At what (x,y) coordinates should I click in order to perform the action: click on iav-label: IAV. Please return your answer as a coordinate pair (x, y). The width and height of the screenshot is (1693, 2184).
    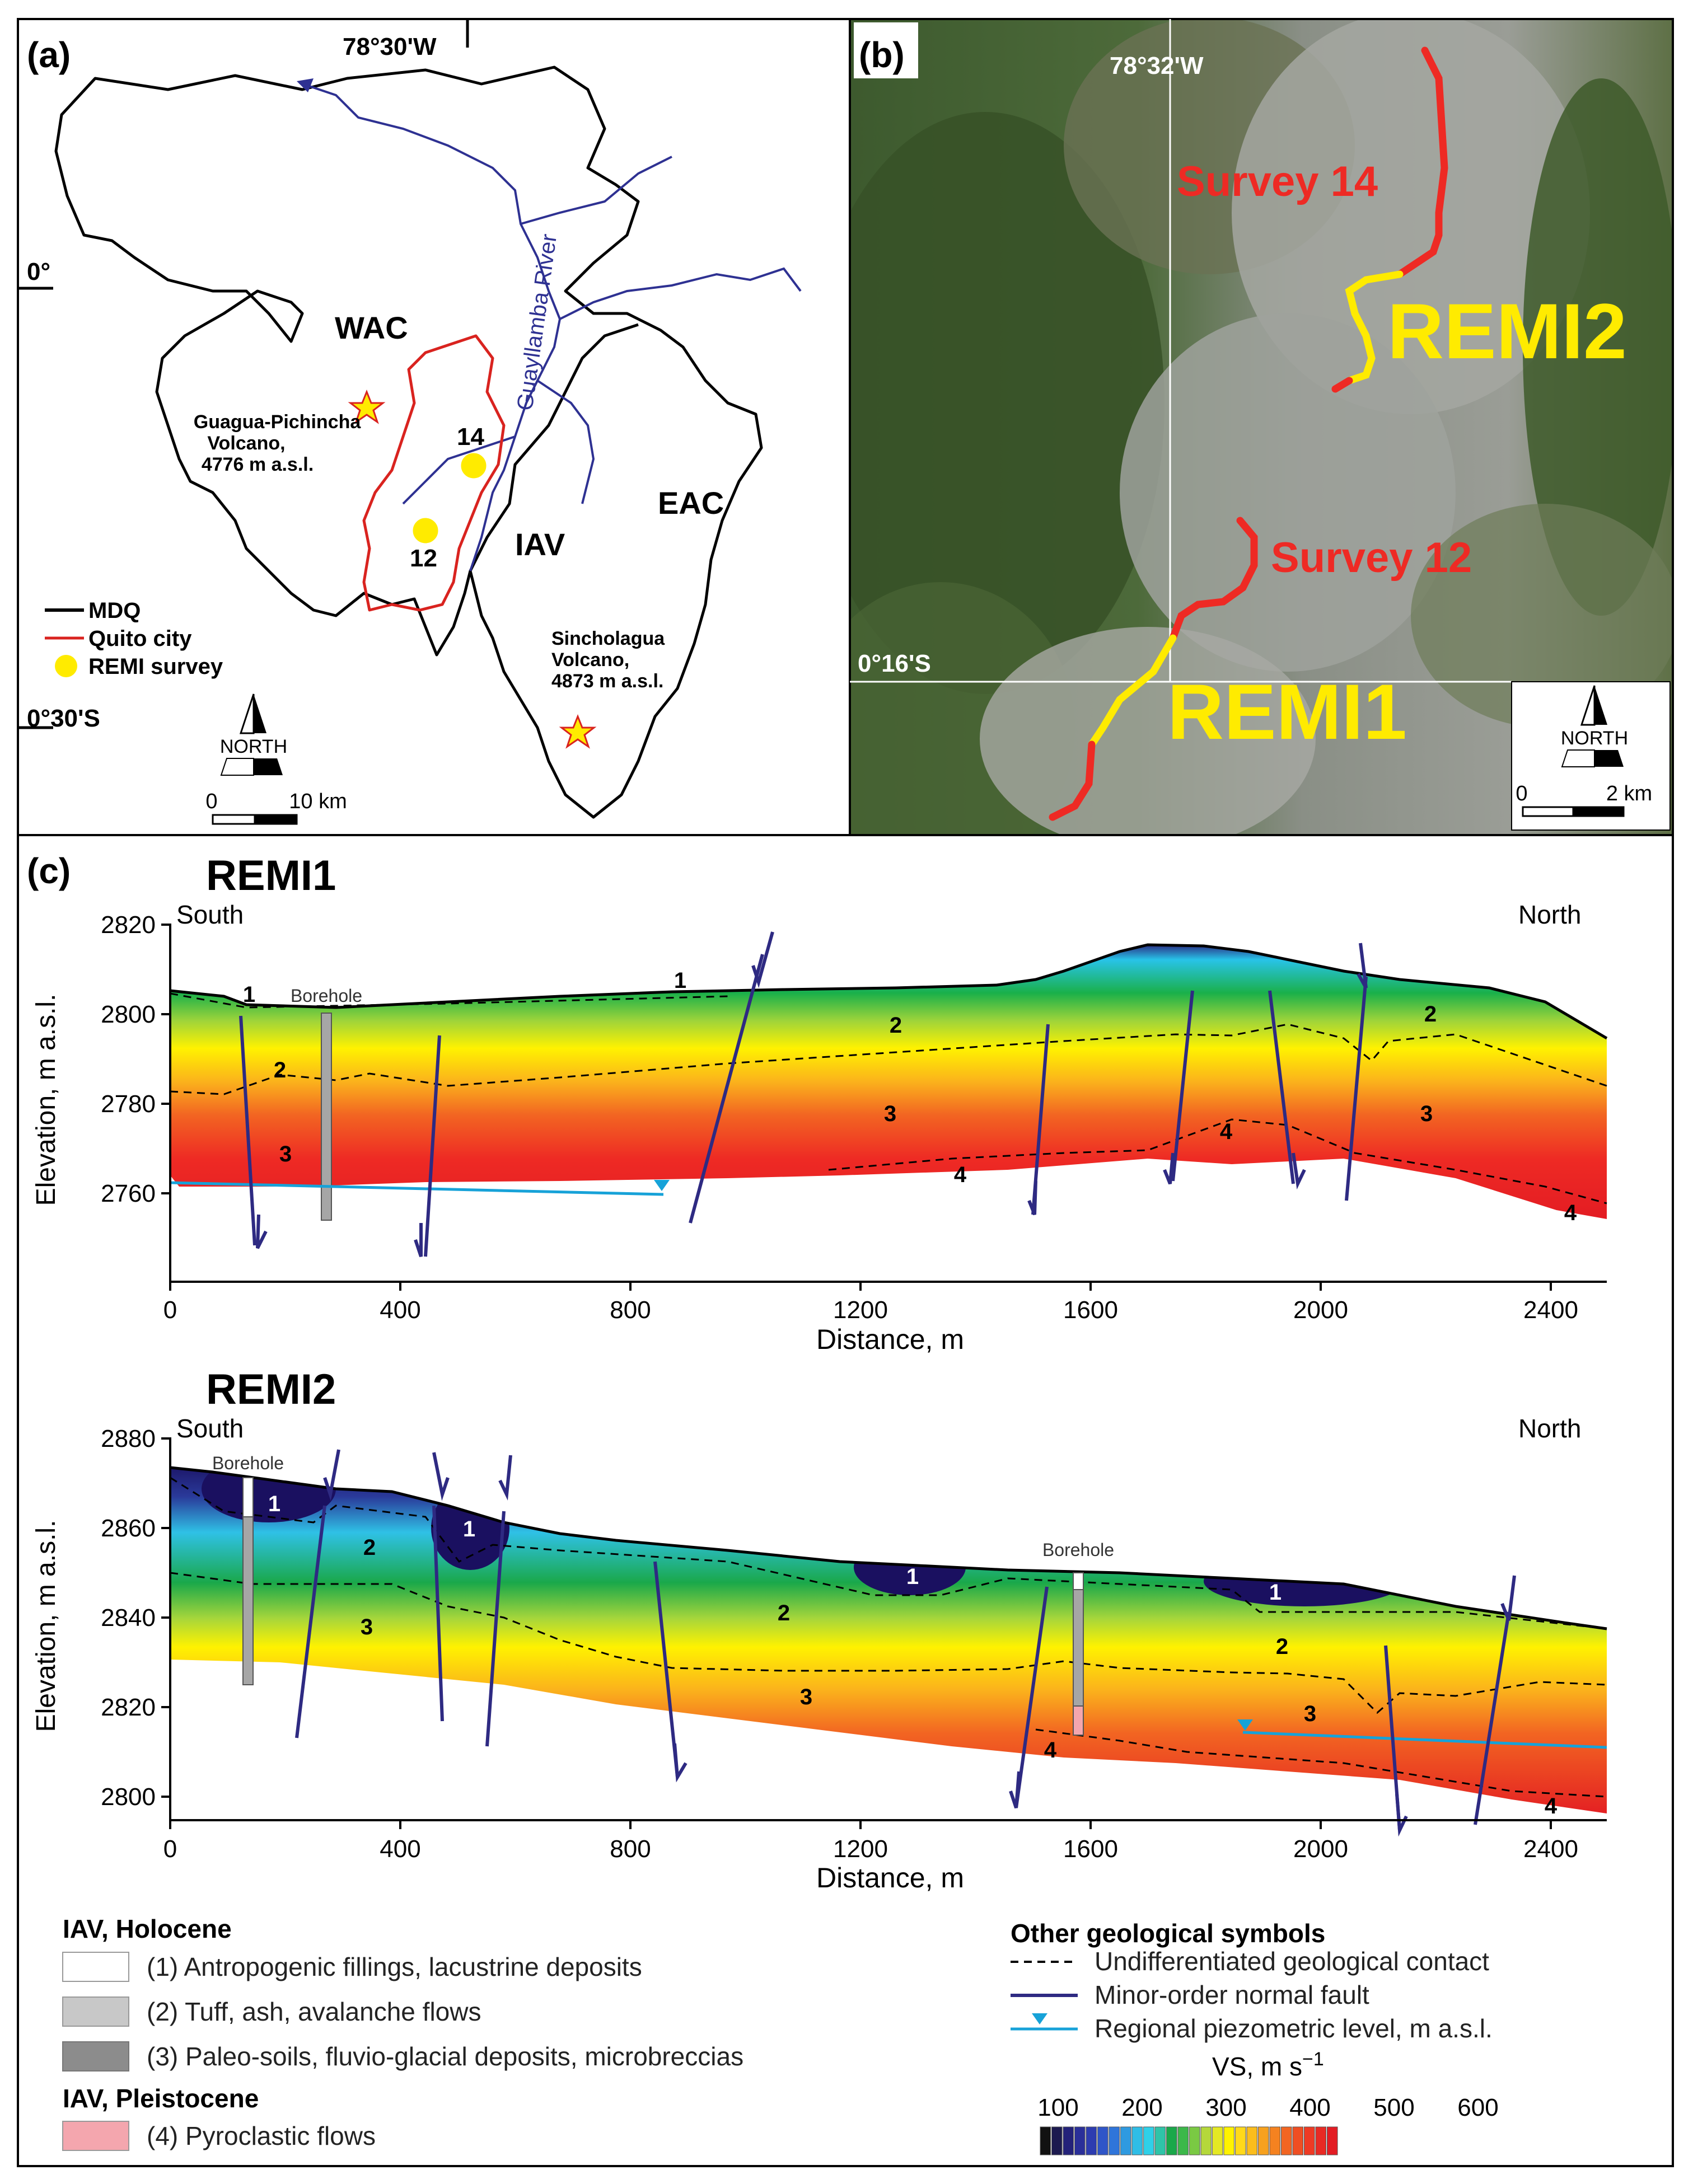
    Looking at the image, I should click on (540, 544).